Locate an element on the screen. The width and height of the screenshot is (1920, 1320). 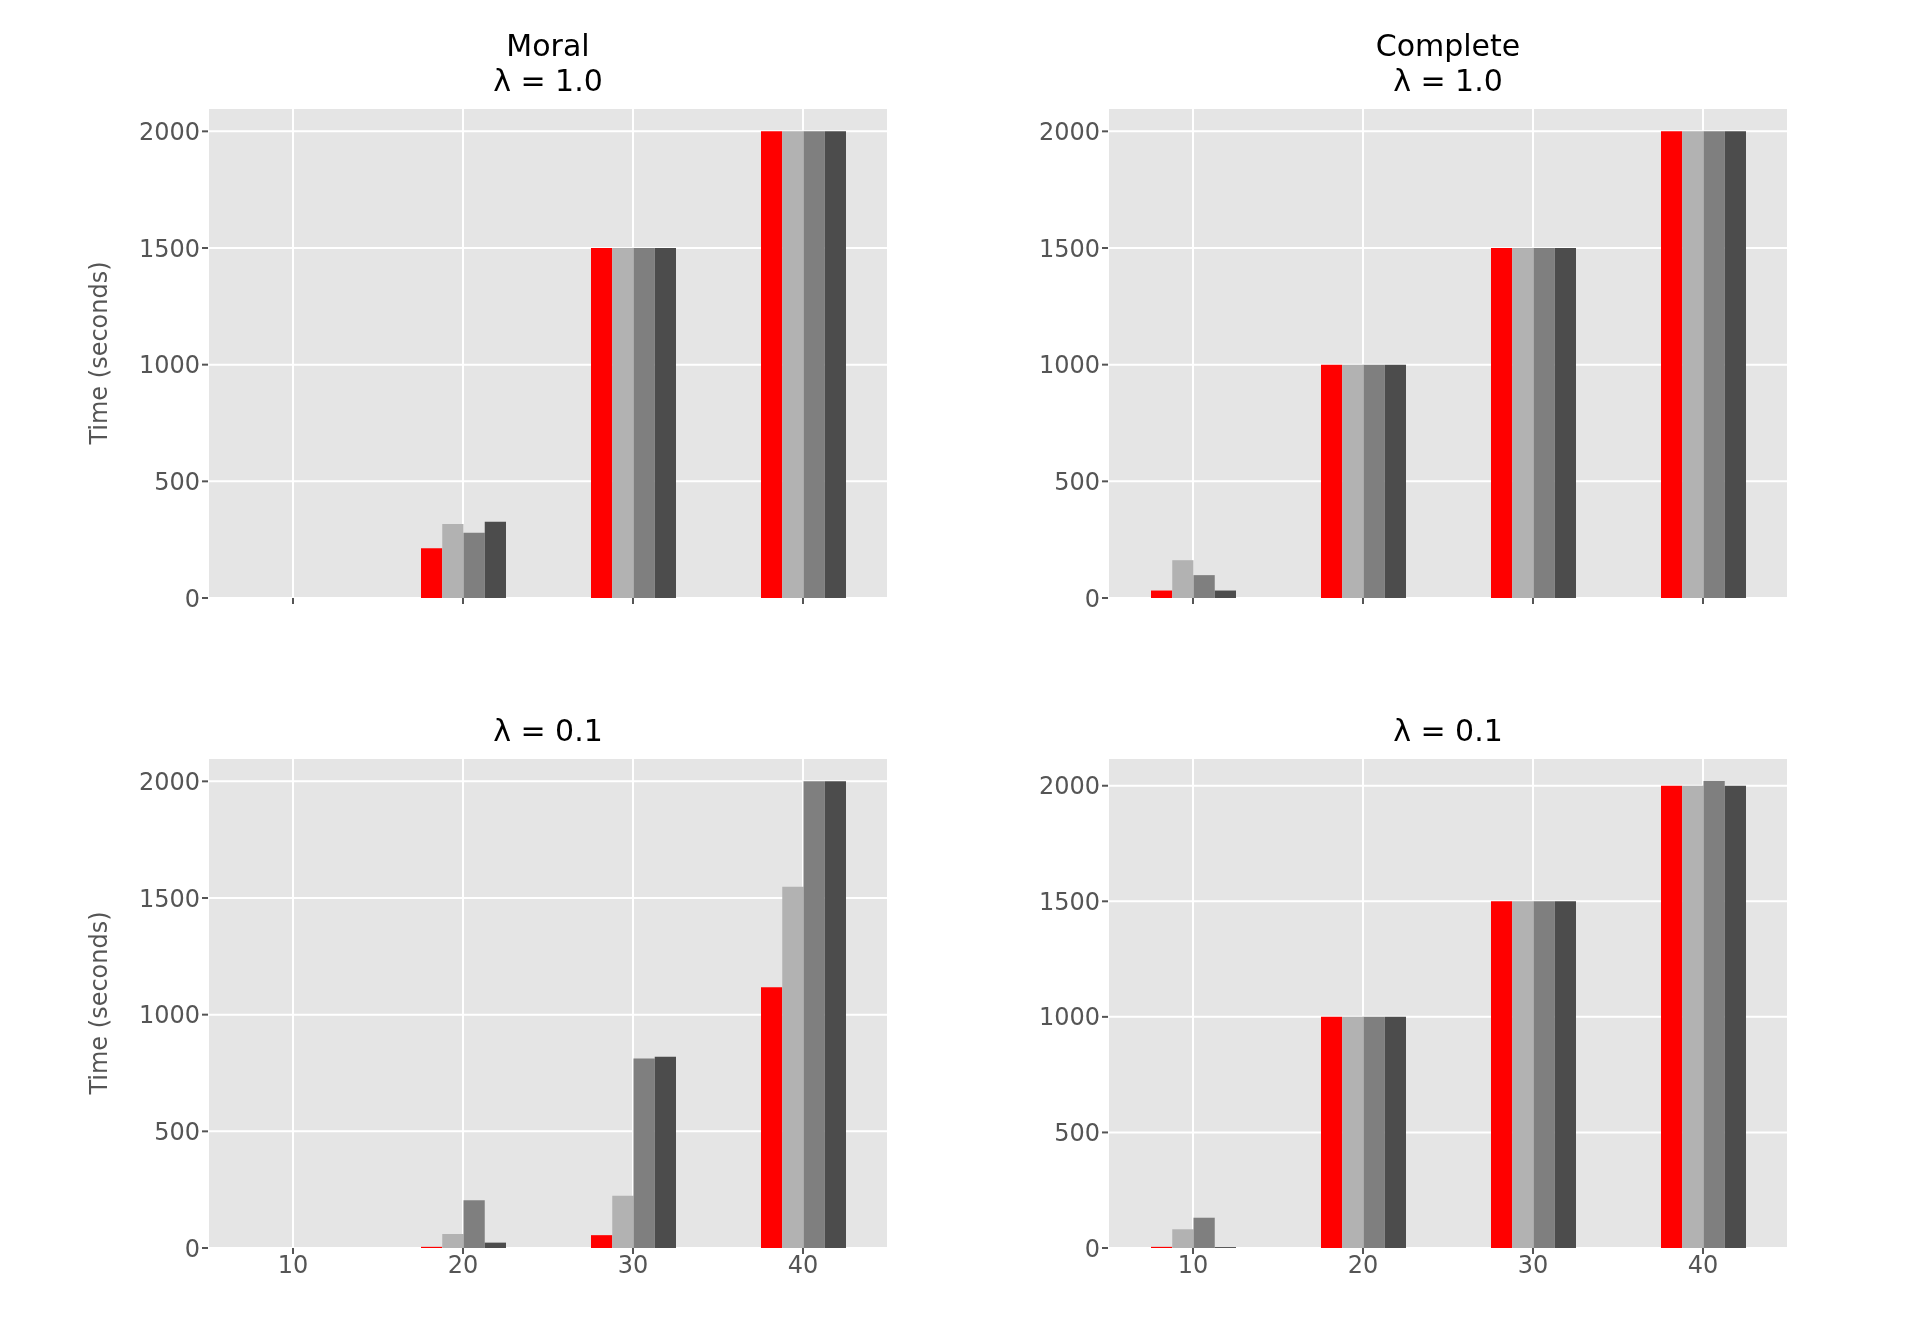
chart-title: Complete is located at coordinates (1448, 45).